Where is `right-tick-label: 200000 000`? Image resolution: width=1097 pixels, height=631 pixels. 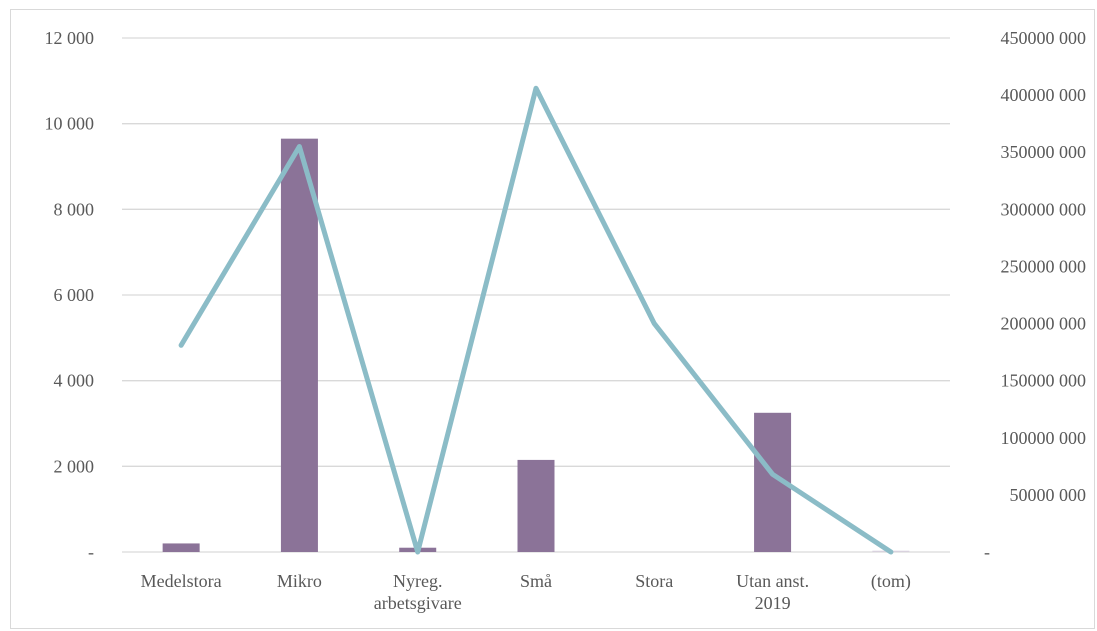
right-tick-label: 200000 000 is located at coordinates (1044, 324).